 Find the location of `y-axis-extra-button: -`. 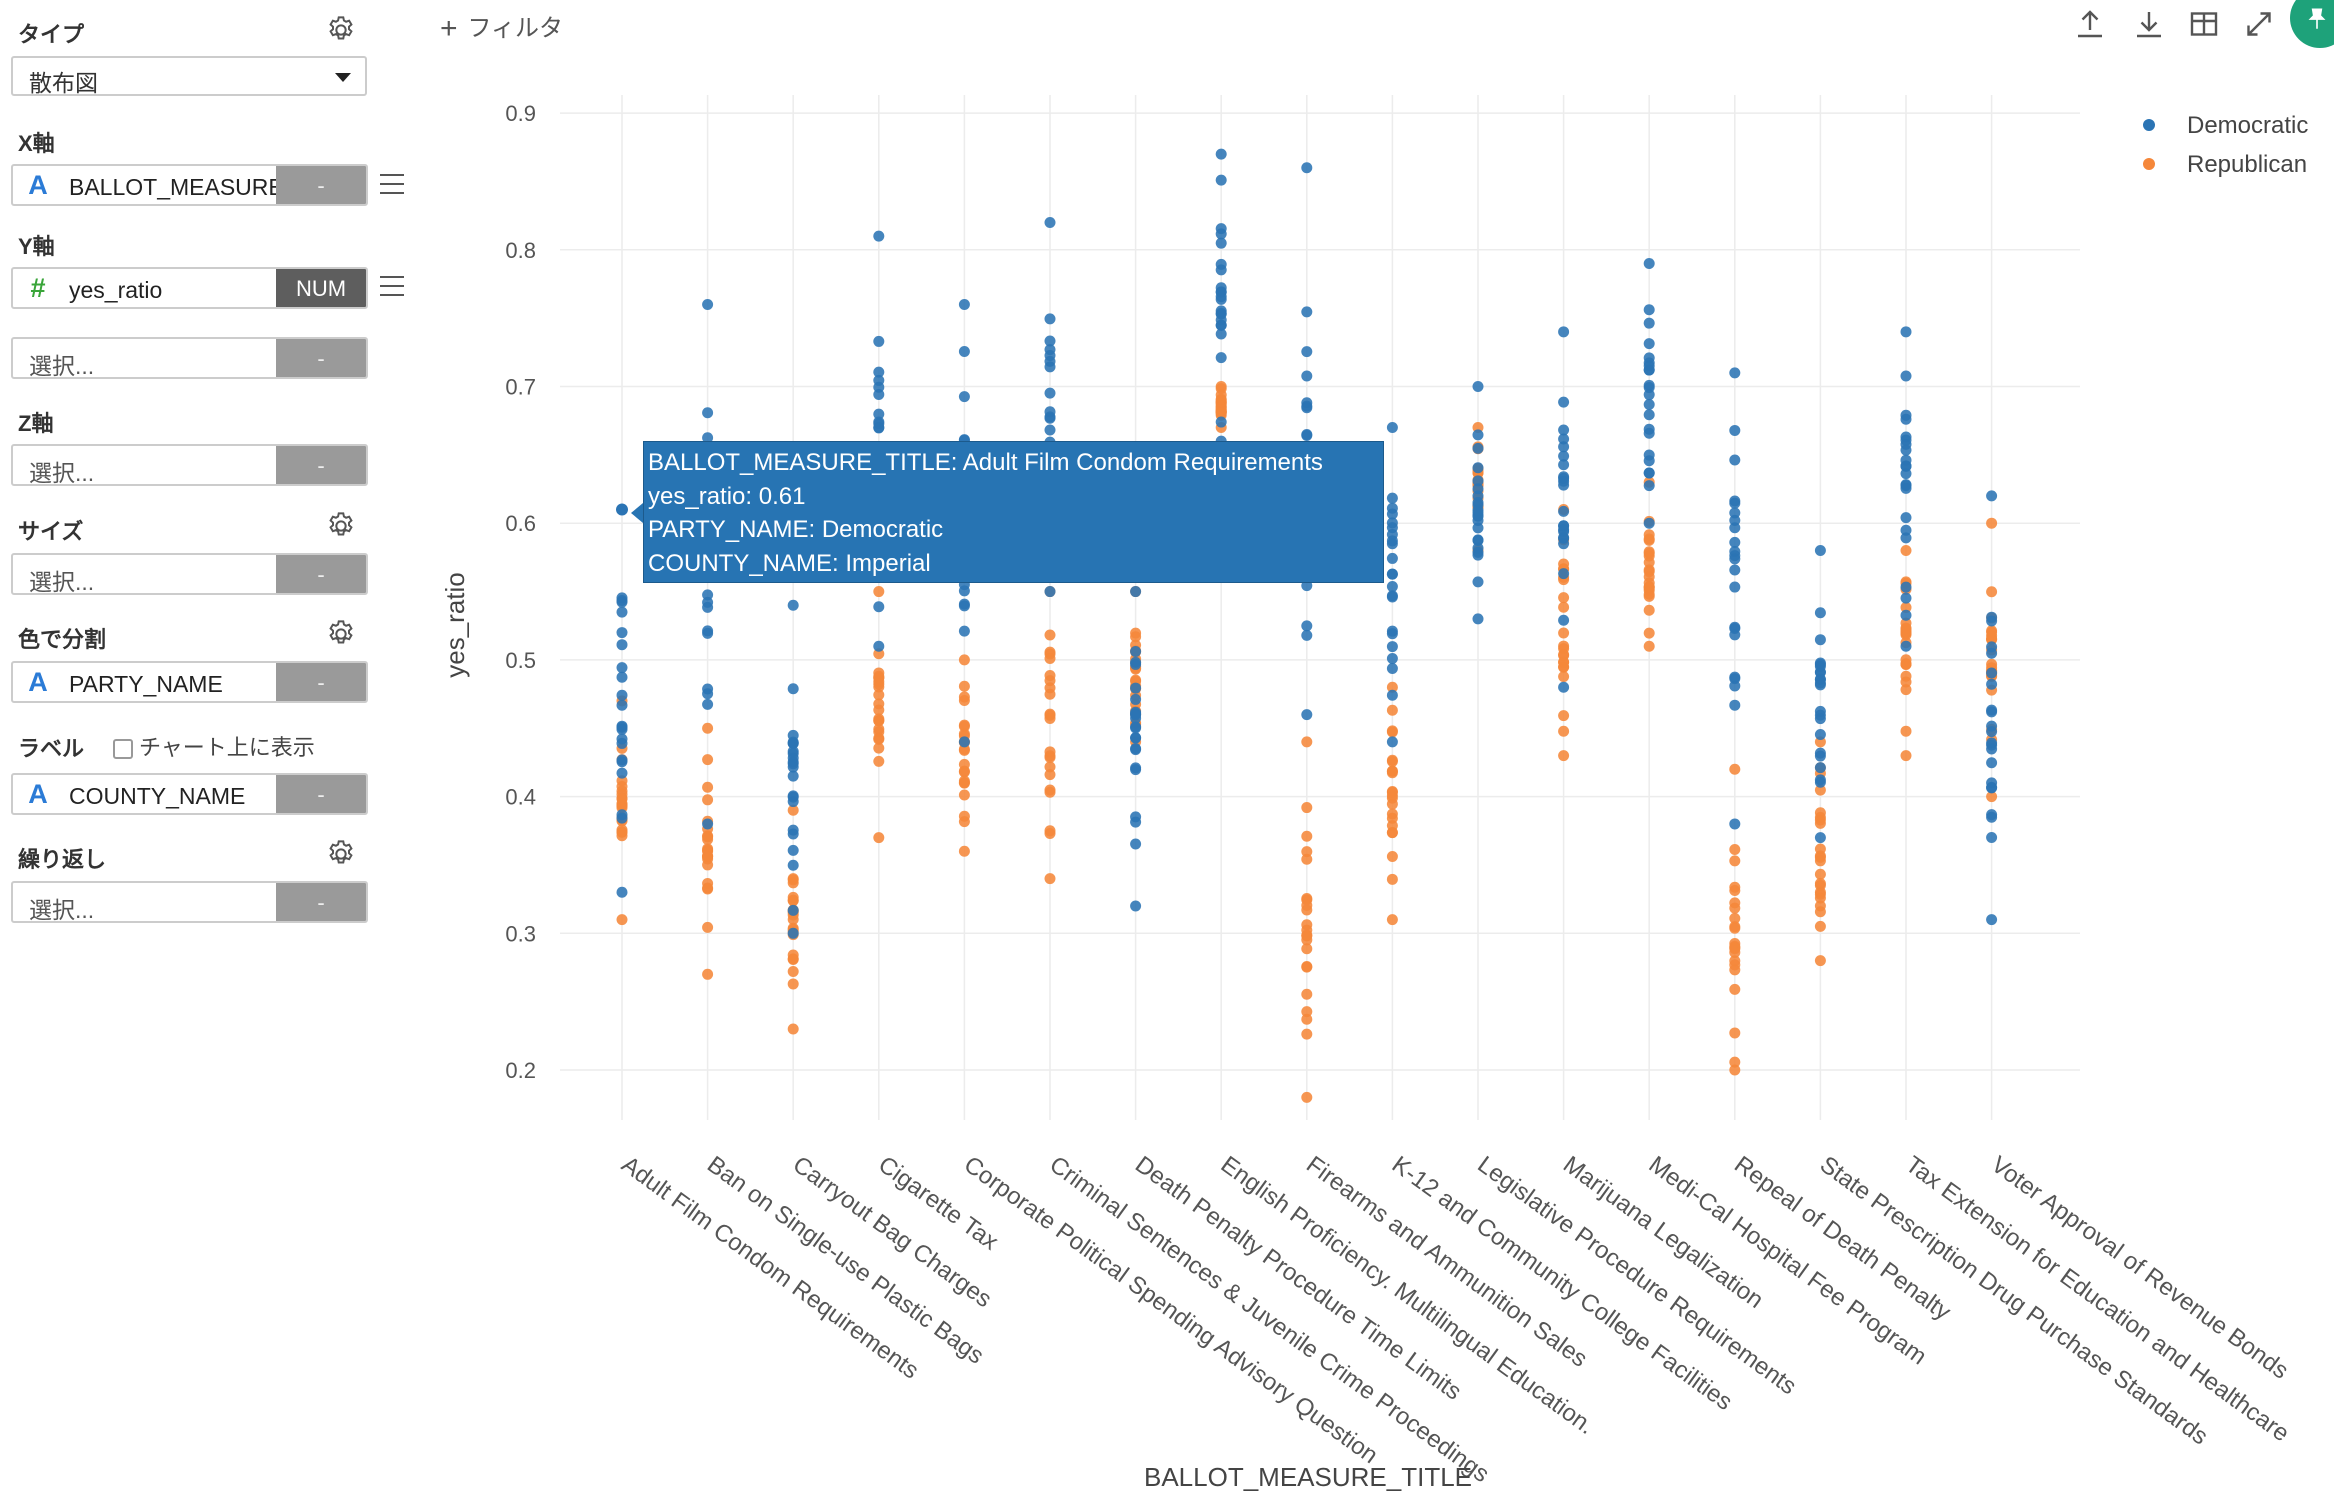

y-axis-extra-button: - is located at coordinates (321, 358).